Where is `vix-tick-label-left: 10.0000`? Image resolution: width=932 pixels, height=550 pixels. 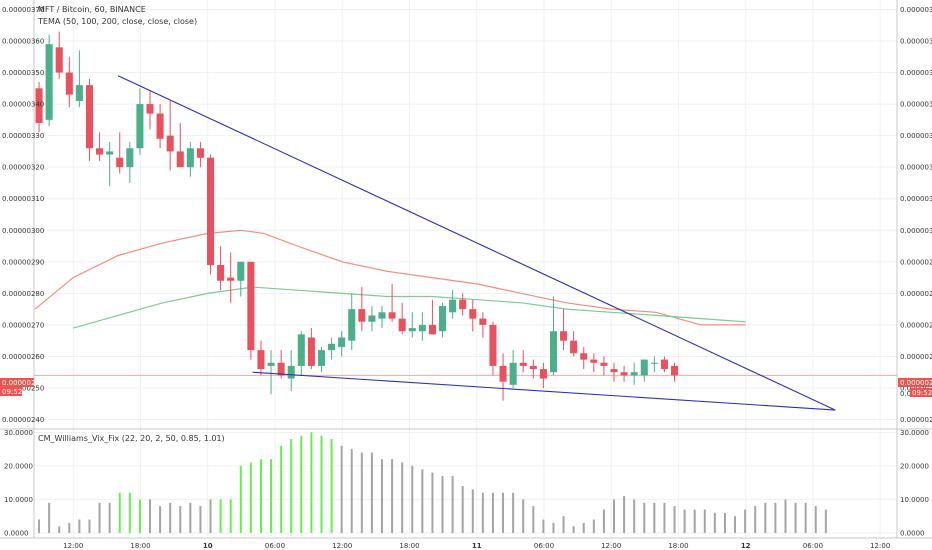 vix-tick-label-left: 10.0000 is located at coordinates (18, 500).